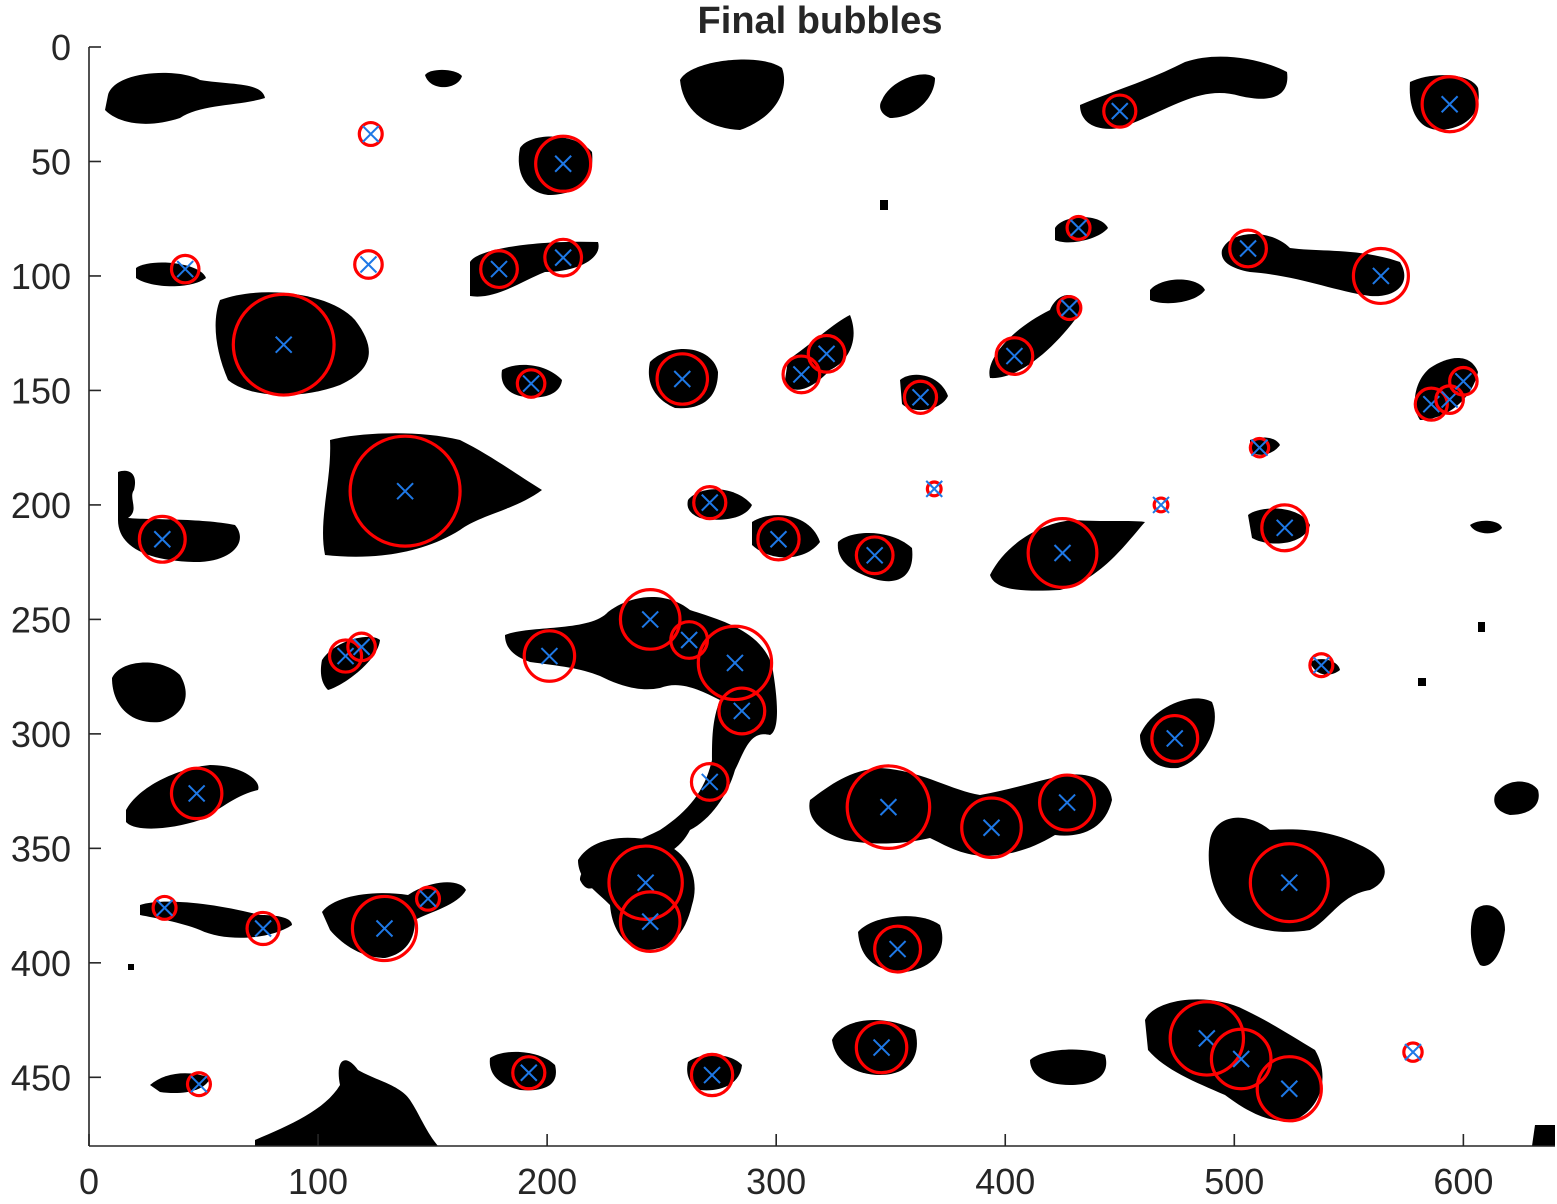  Describe the element at coordinates (41, 734) in the screenshot. I see `y-tick-label: 300` at that location.